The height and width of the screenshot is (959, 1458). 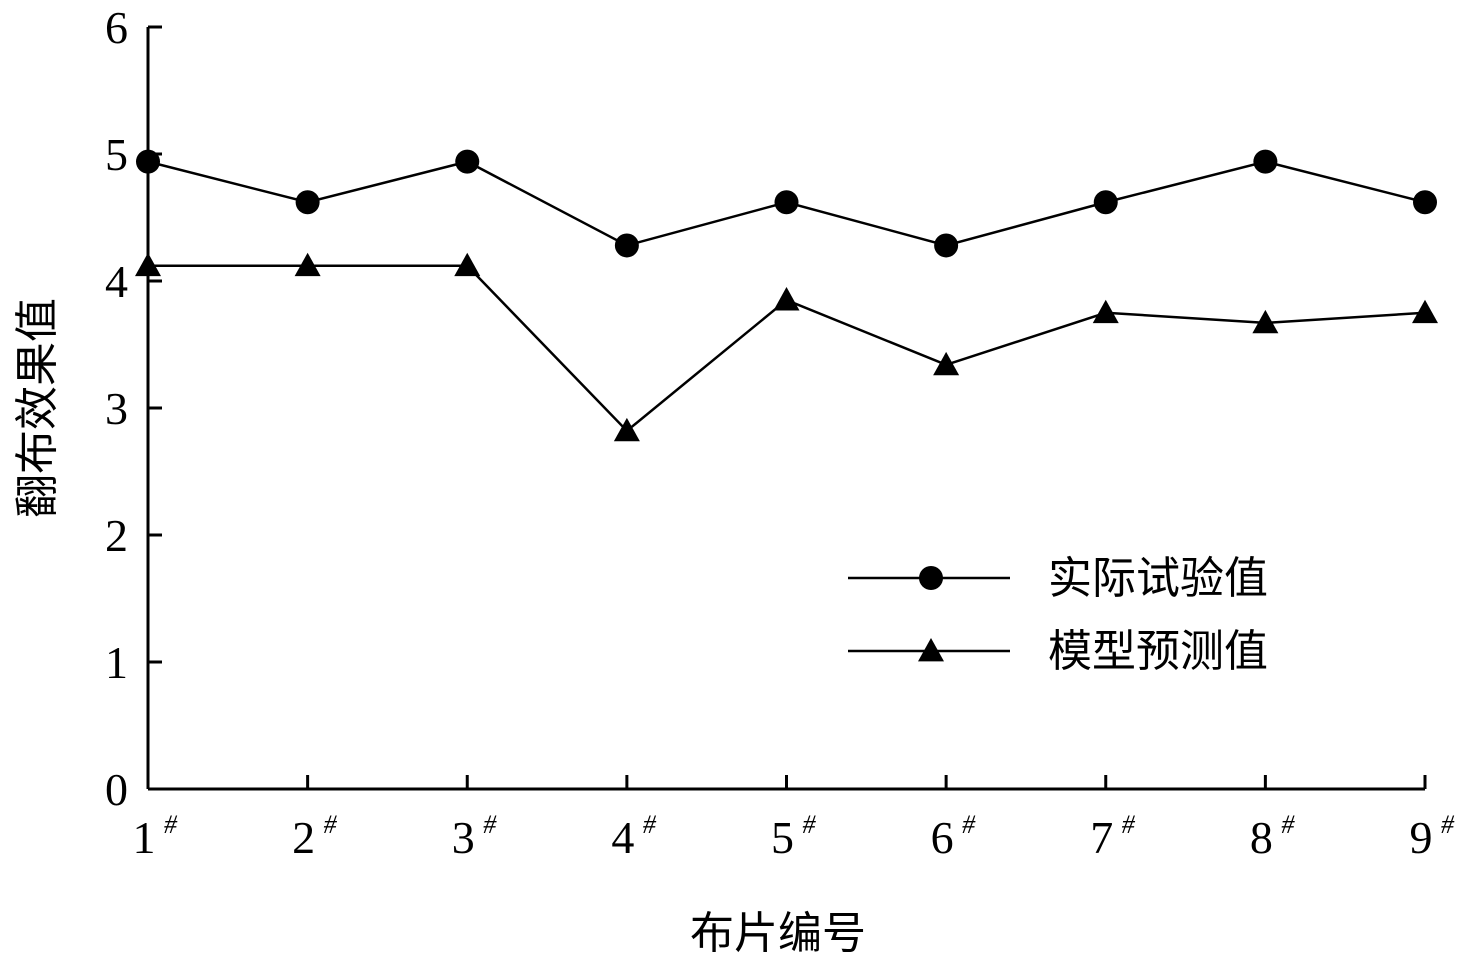 I want to click on x-tick-label: 6, so click(x=942, y=837).